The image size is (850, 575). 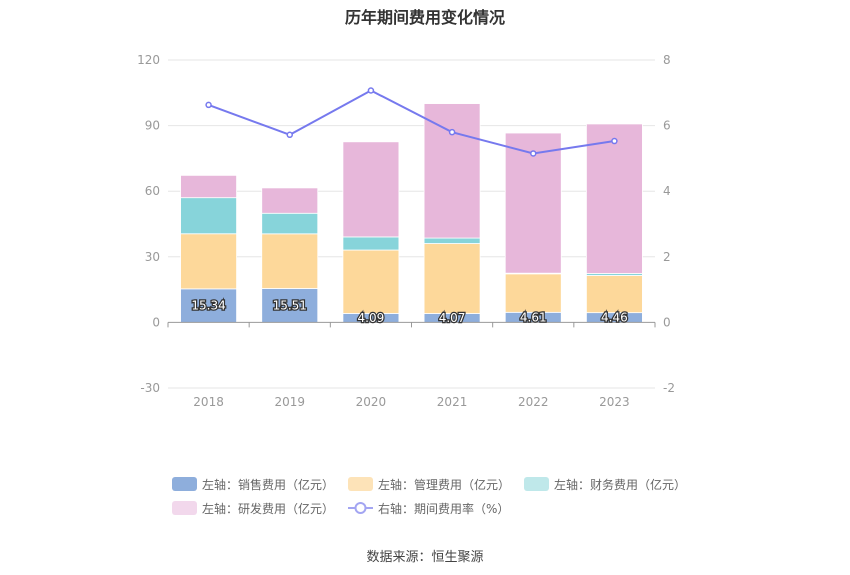 What do you see at coordinates (669, 224) in the screenshot?
I see `right-axis-ticks: -2 0 2 4 6 8` at bounding box center [669, 224].